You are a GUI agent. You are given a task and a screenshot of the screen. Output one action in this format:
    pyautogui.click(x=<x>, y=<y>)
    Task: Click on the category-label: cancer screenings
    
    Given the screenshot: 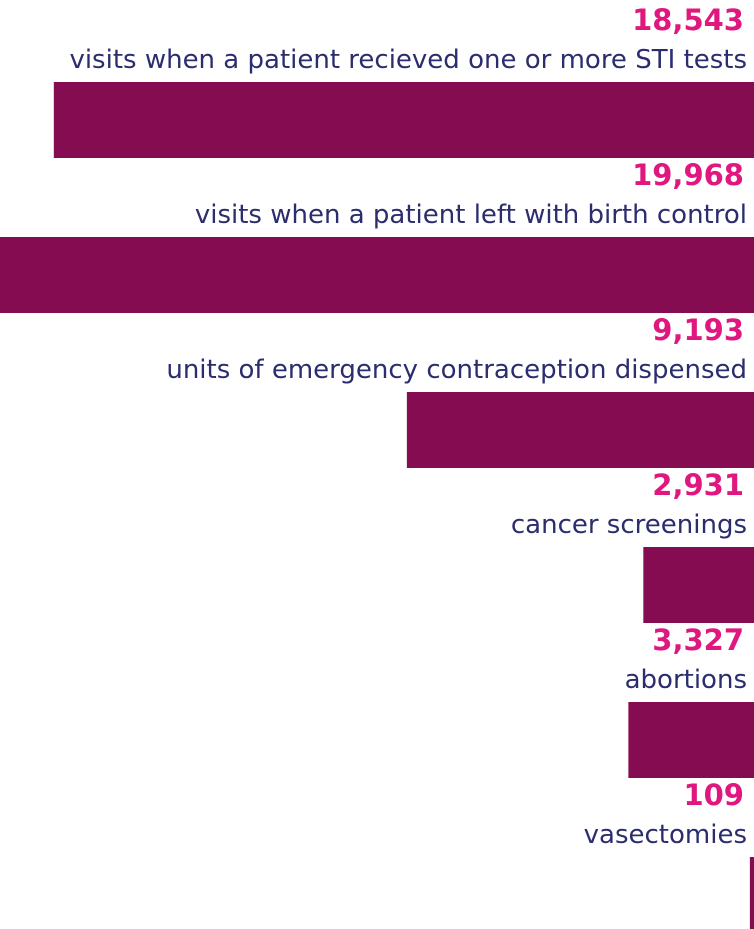 What is the action you would take?
    pyautogui.click(x=629, y=525)
    